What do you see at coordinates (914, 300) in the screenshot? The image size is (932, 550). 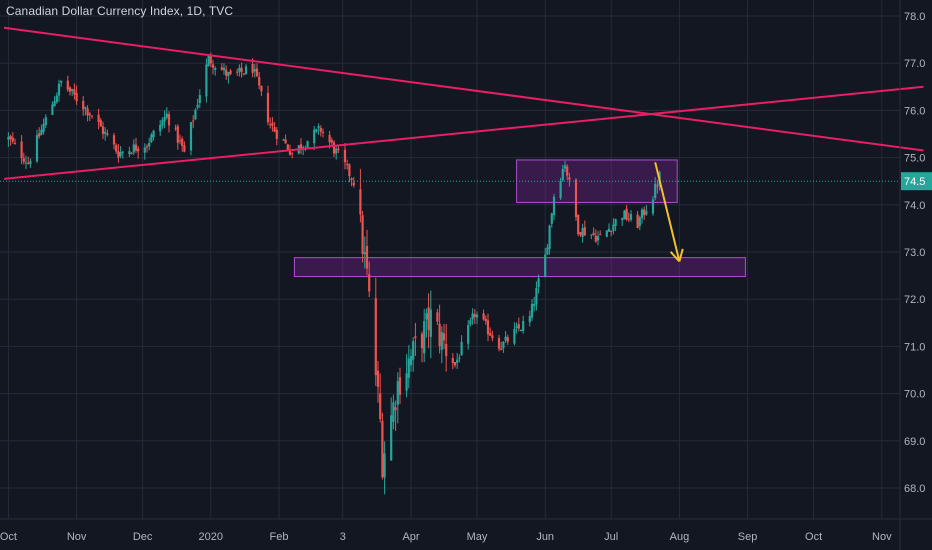 I see `y-tick-label: 72.0` at bounding box center [914, 300].